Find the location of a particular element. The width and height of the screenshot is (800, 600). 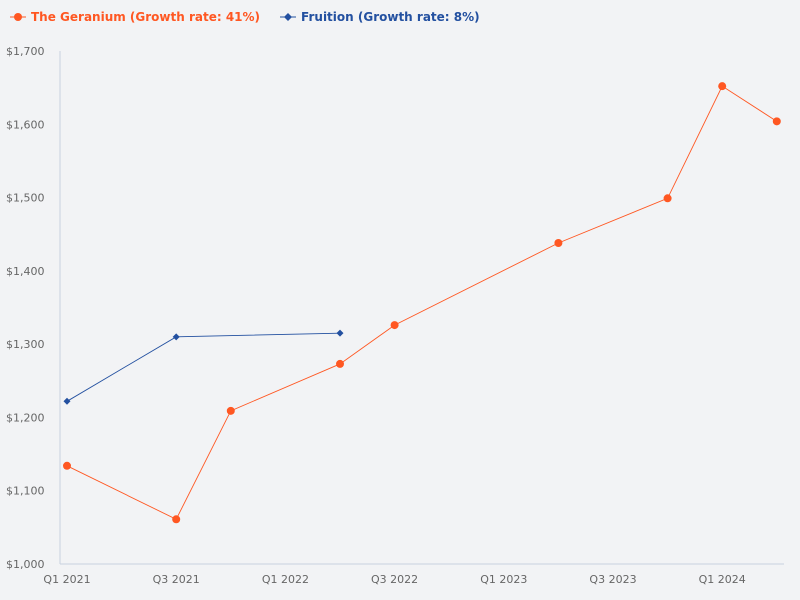

x-tick-label: Q1 2023 is located at coordinates (503, 579).